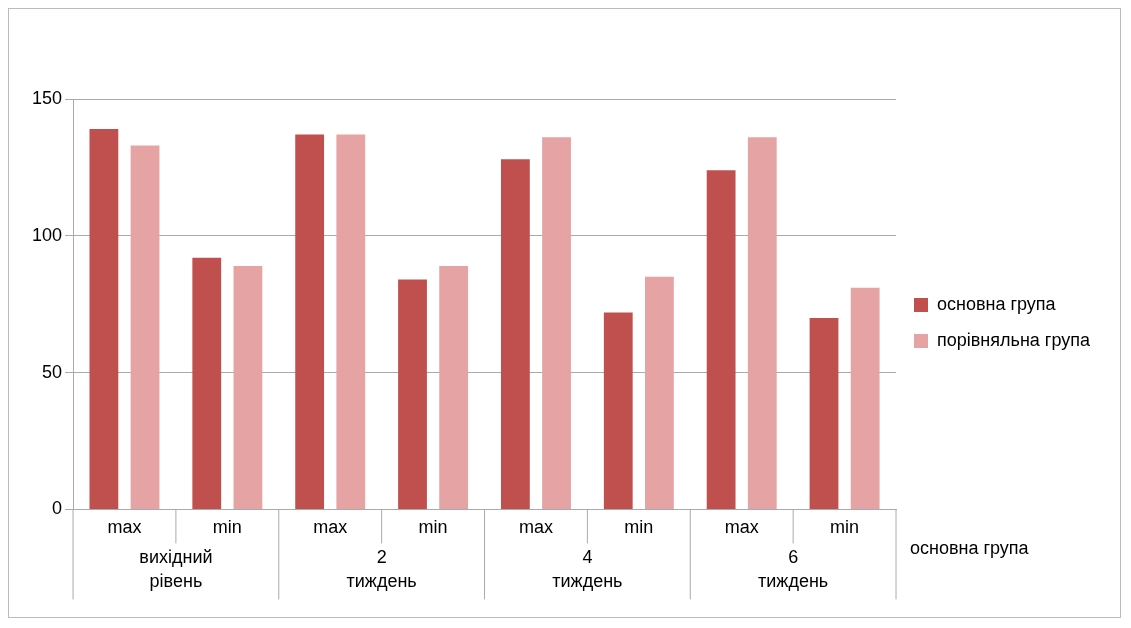  I want to click on y-tick-label: 100, so click(47, 234).